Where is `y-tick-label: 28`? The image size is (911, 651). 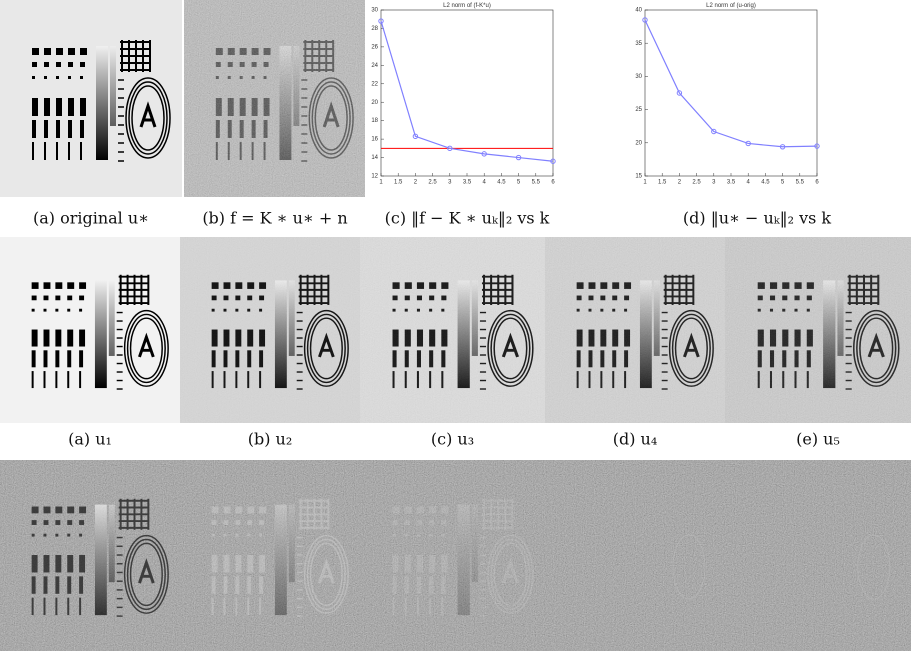
y-tick-label: 28 is located at coordinates (374, 29).